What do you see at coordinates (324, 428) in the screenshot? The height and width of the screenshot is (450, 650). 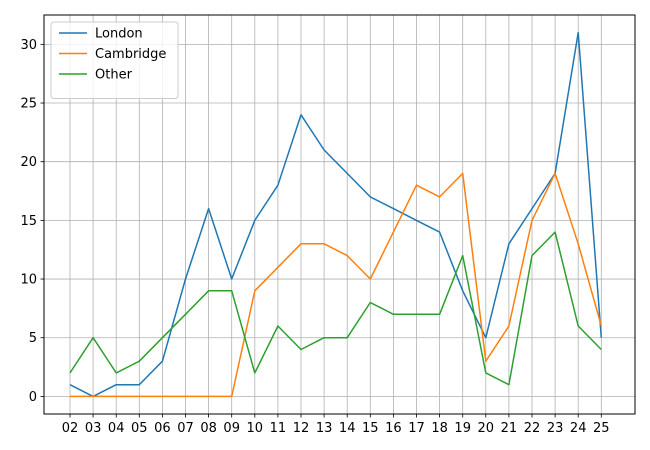 I see `x-tick-label: 13` at bounding box center [324, 428].